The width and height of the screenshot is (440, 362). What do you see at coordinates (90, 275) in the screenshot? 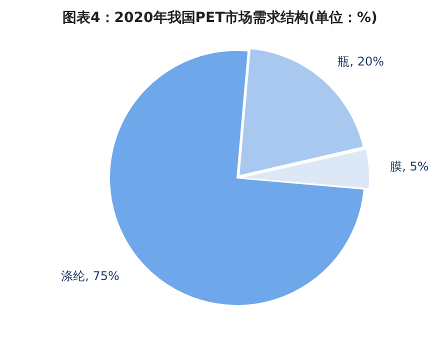
I see `slice-label: 涤纶, 75%` at bounding box center [90, 275].